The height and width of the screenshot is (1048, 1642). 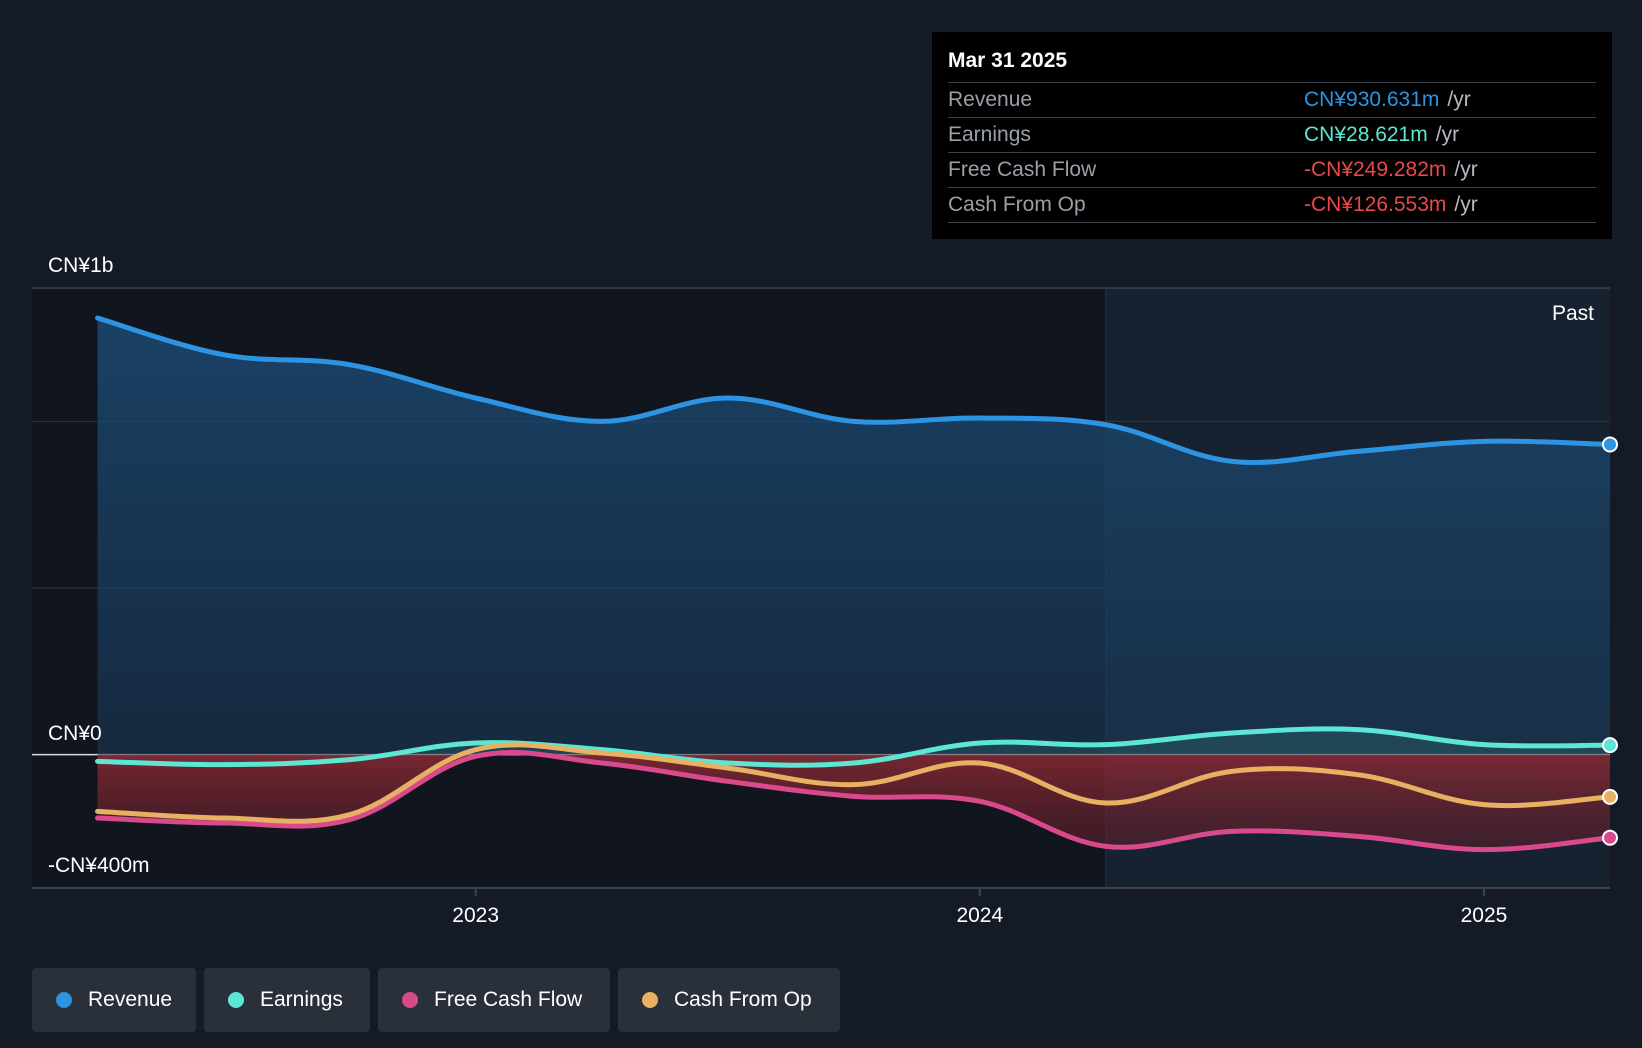 What do you see at coordinates (301, 999) in the screenshot?
I see `legend-label: Earnings` at bounding box center [301, 999].